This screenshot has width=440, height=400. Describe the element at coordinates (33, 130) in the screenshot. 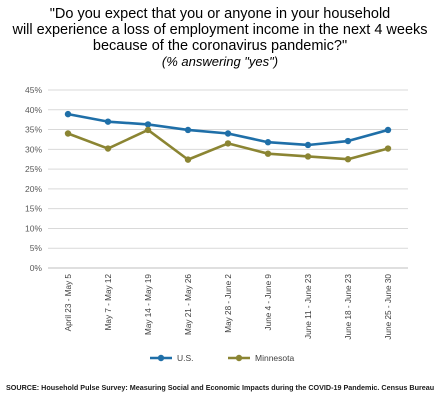

I see `y-tick-label: 35%` at that location.